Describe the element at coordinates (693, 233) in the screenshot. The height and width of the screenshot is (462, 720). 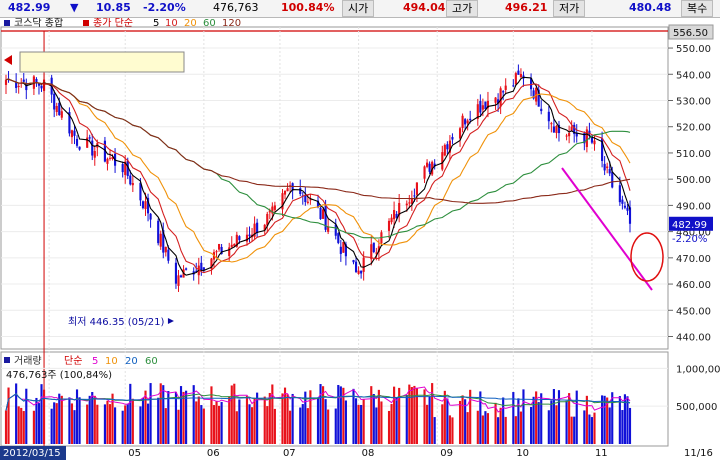
I see `y-tick-label: 480.00` at that location.